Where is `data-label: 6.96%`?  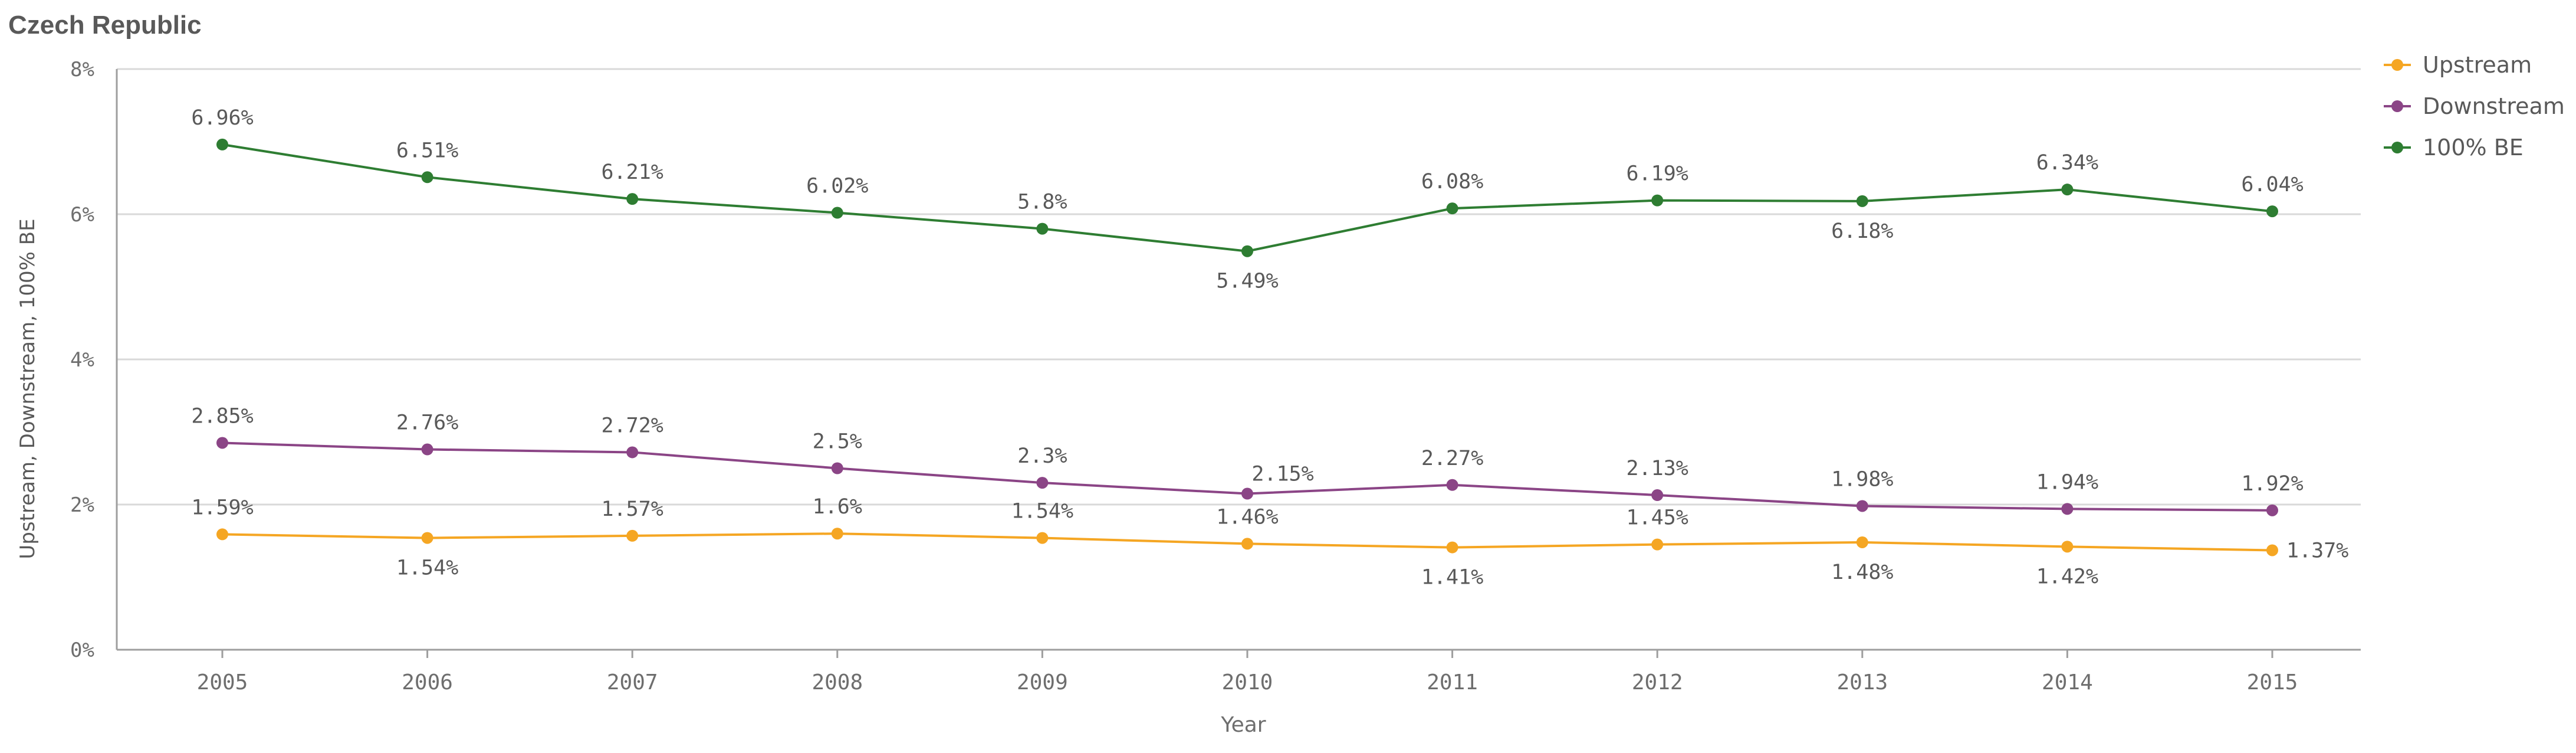 data-label: 6.96% is located at coordinates (222, 118).